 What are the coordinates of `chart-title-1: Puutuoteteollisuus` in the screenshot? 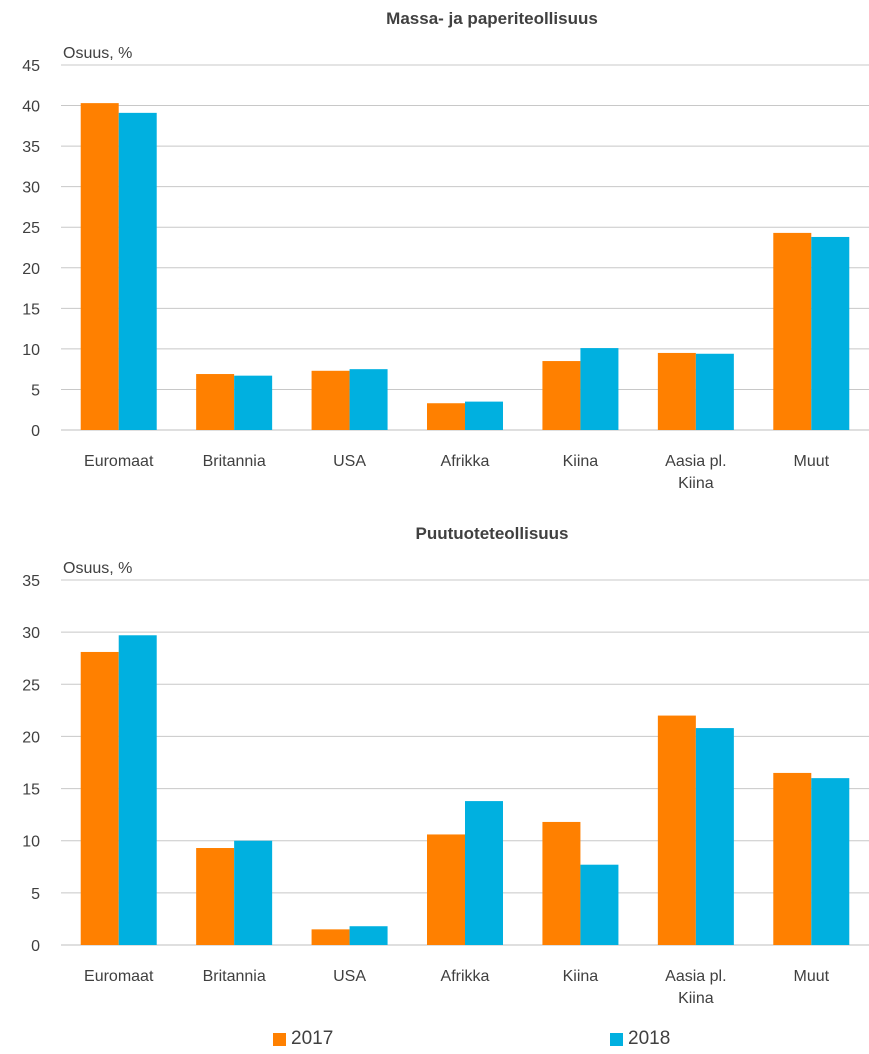 It's located at (492, 533).